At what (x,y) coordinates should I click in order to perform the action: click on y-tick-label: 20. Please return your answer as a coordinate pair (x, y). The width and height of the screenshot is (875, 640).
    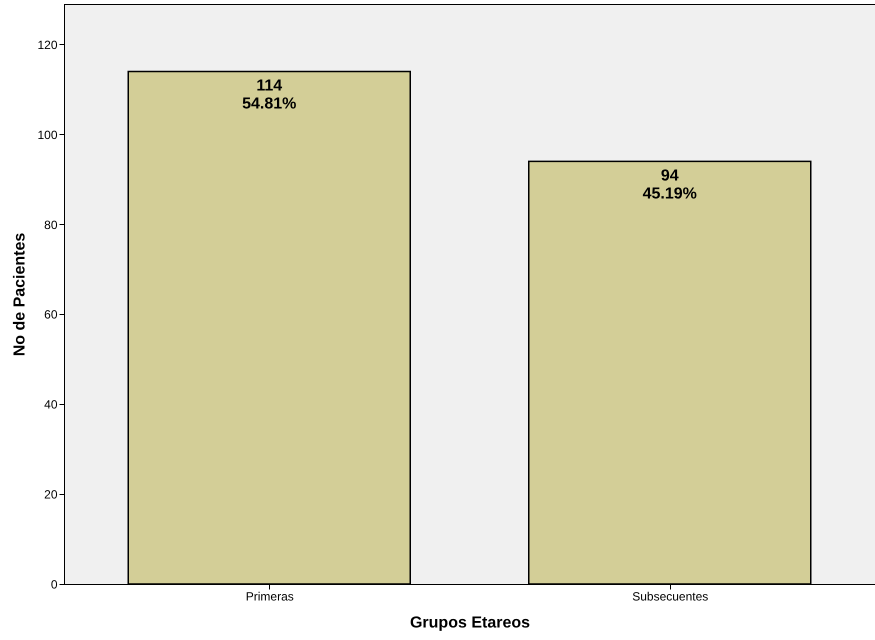
    Looking at the image, I should click on (51, 495).